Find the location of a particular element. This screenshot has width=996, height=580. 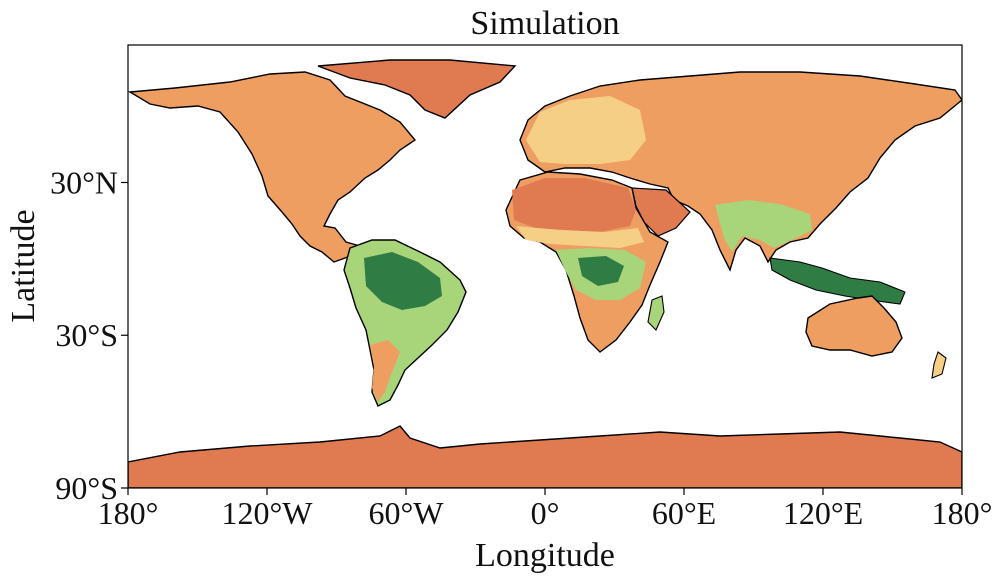

x-tick-label: 120°E is located at coordinates (823, 513).